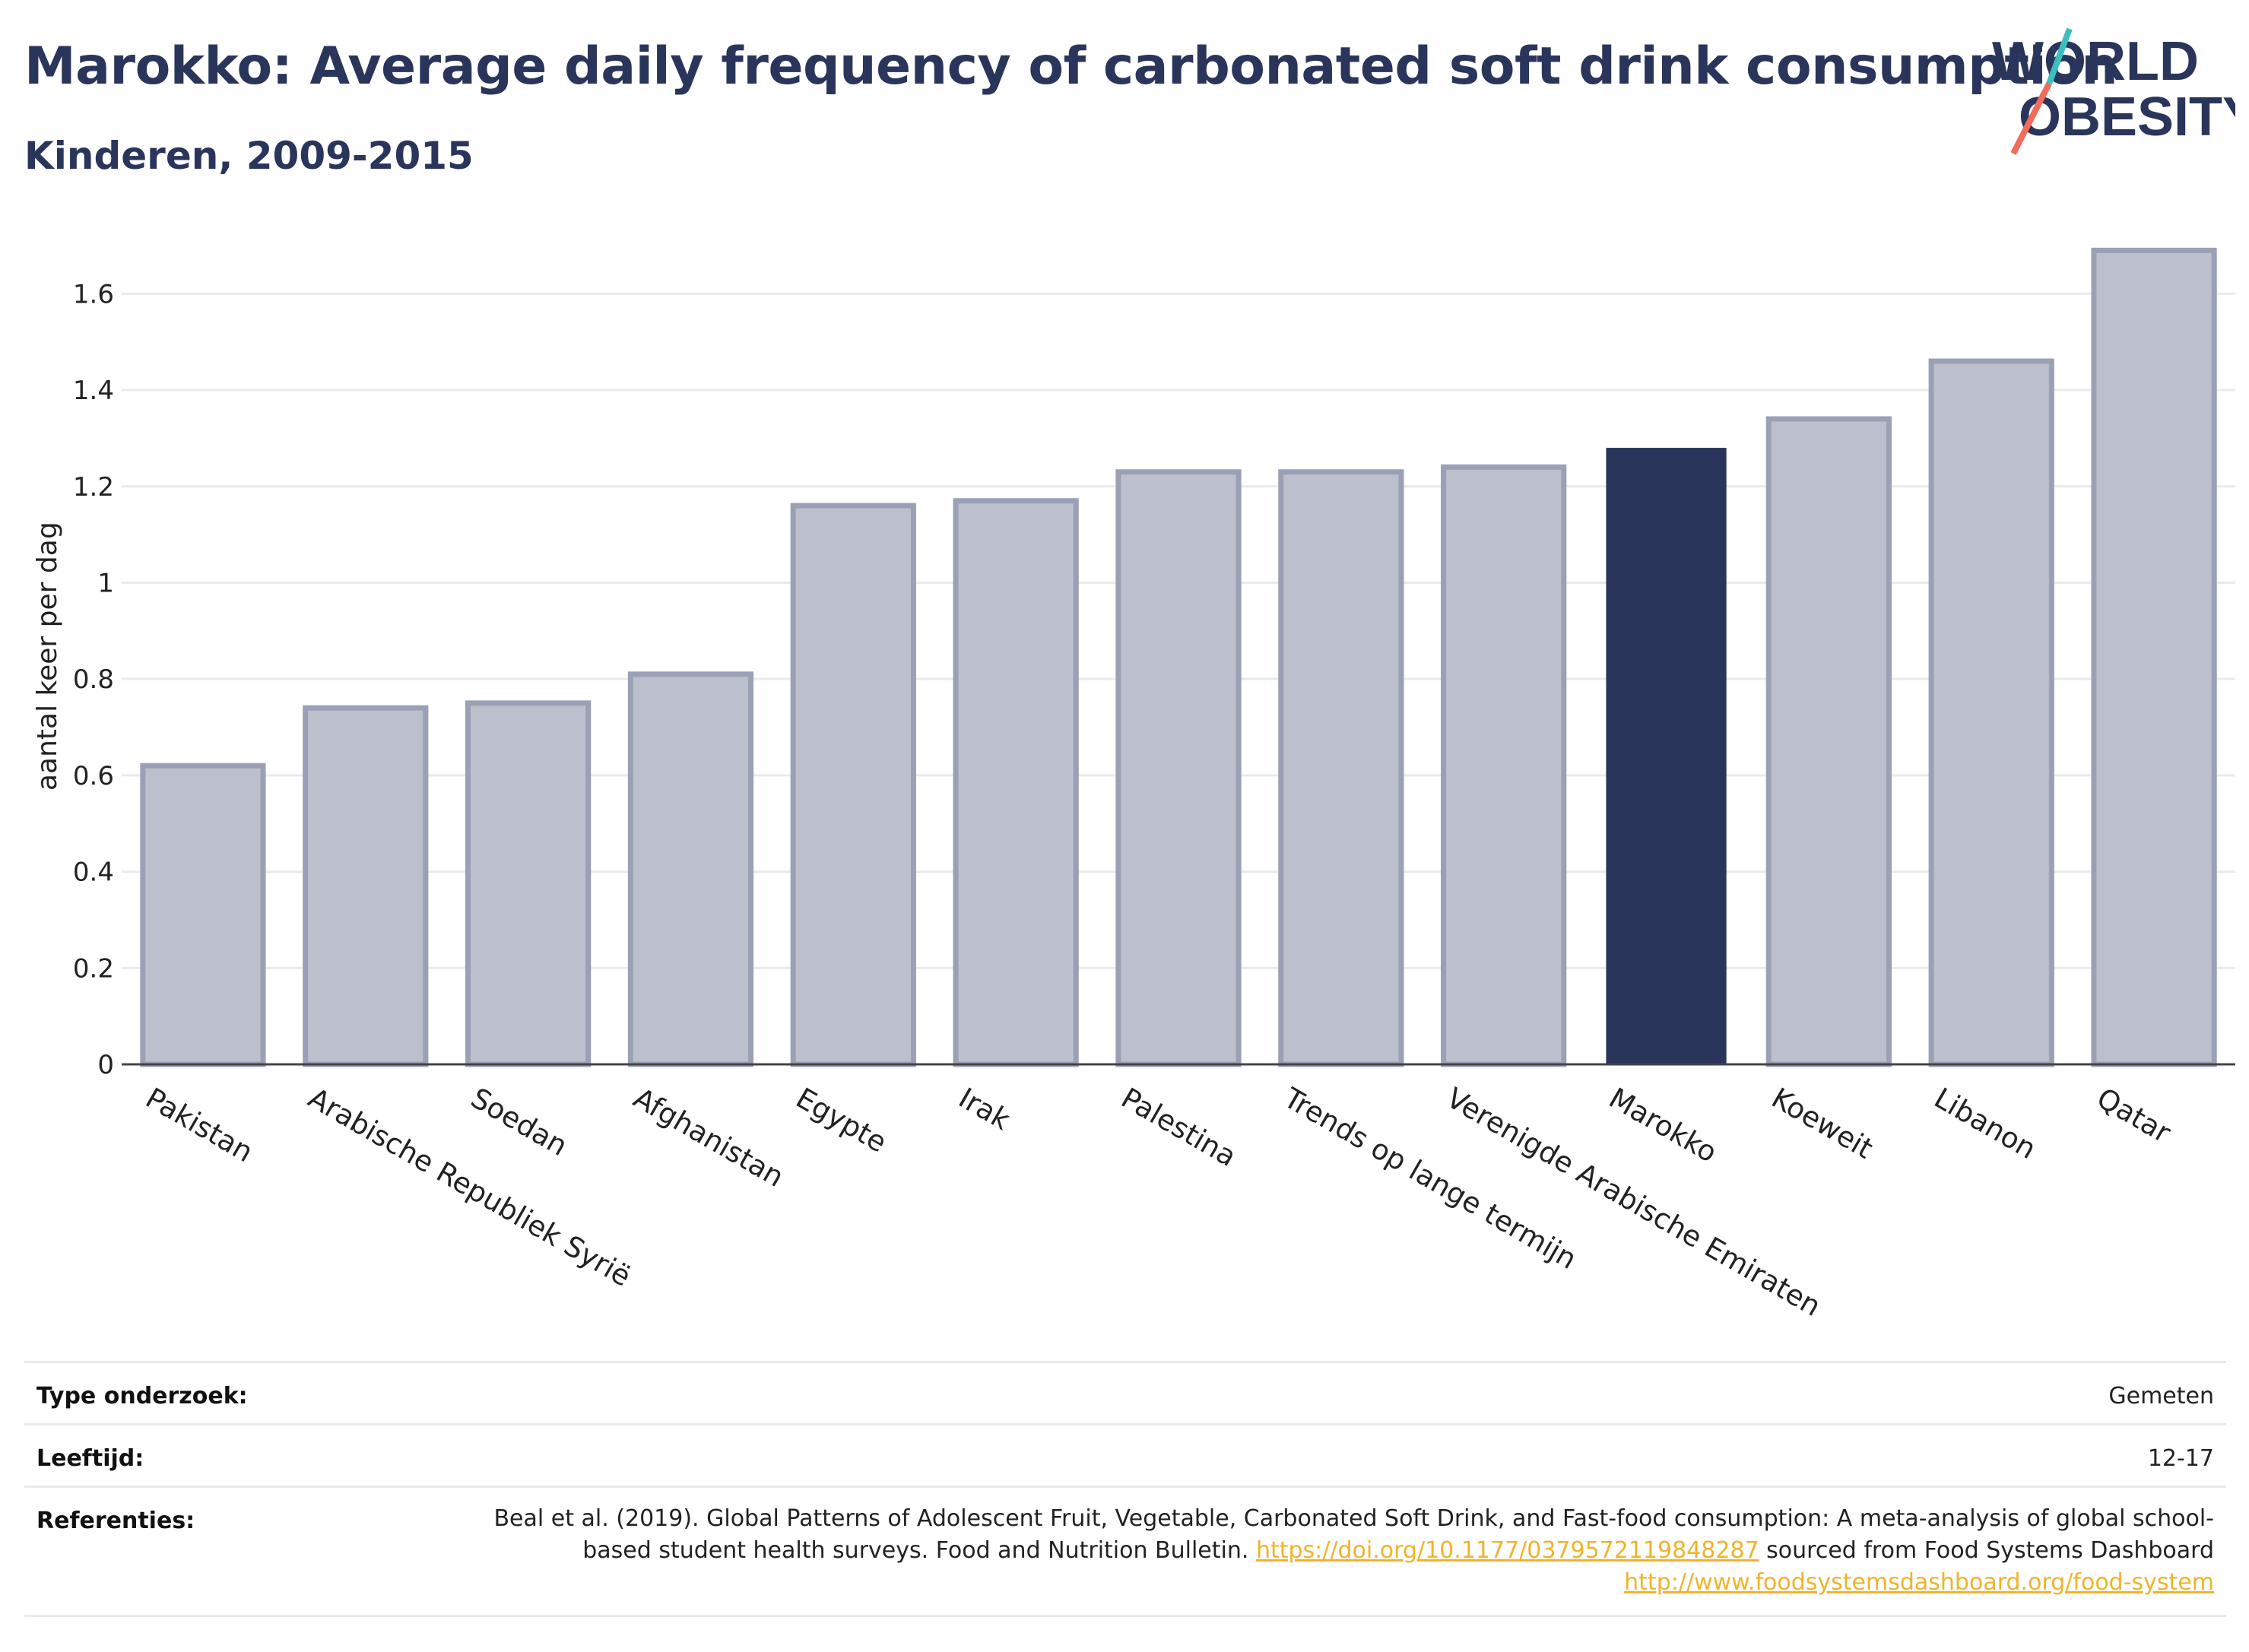  I want to click on world-obesity-logo: WORLD OBESITY, so click(2113, 91).